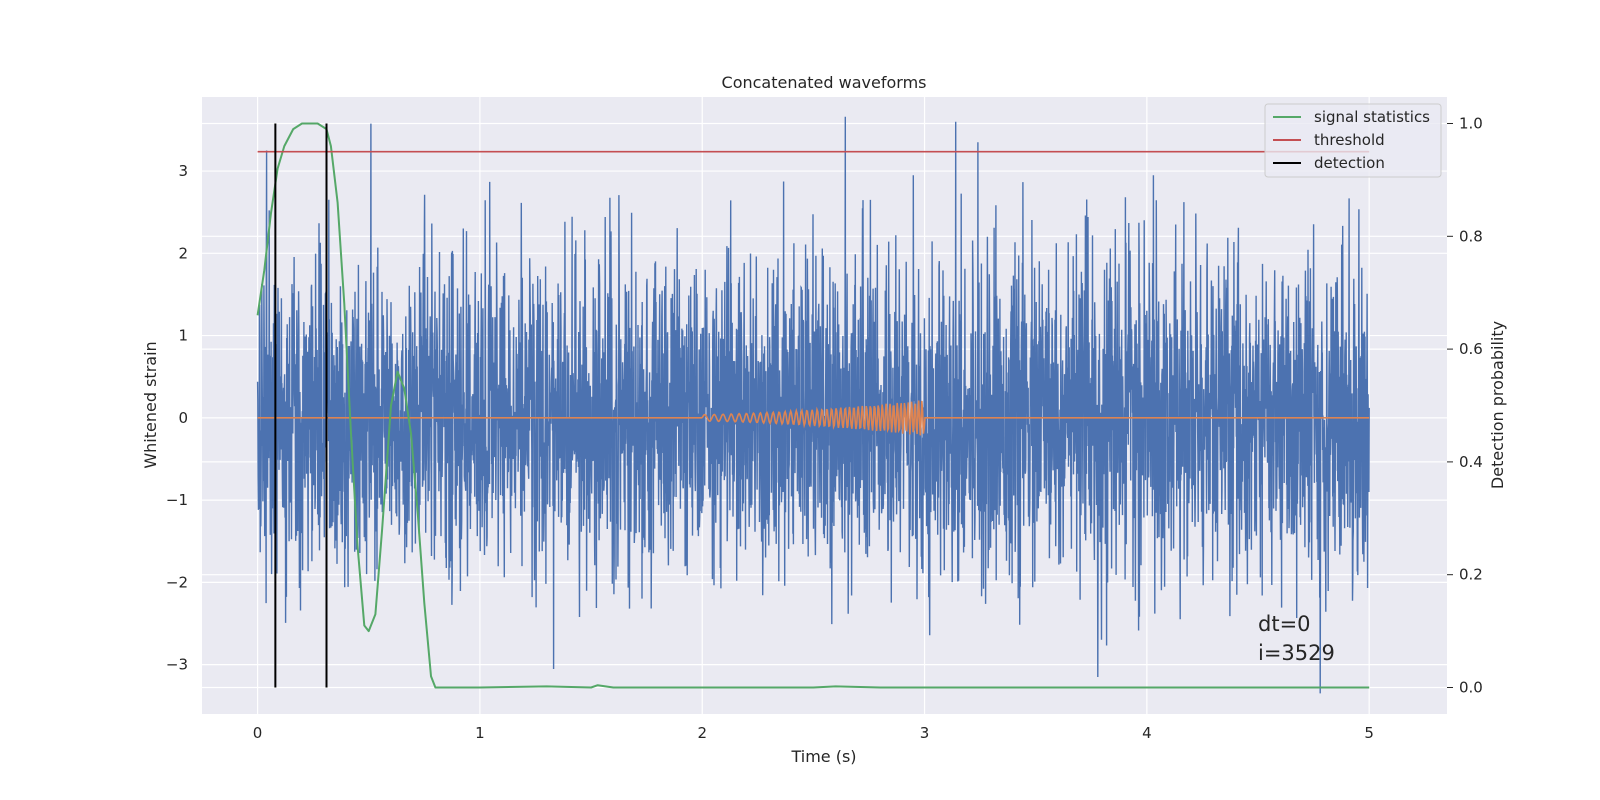 The width and height of the screenshot is (1600, 800). What do you see at coordinates (183, 418) in the screenshot?
I see `y-tick-label: 0` at bounding box center [183, 418].